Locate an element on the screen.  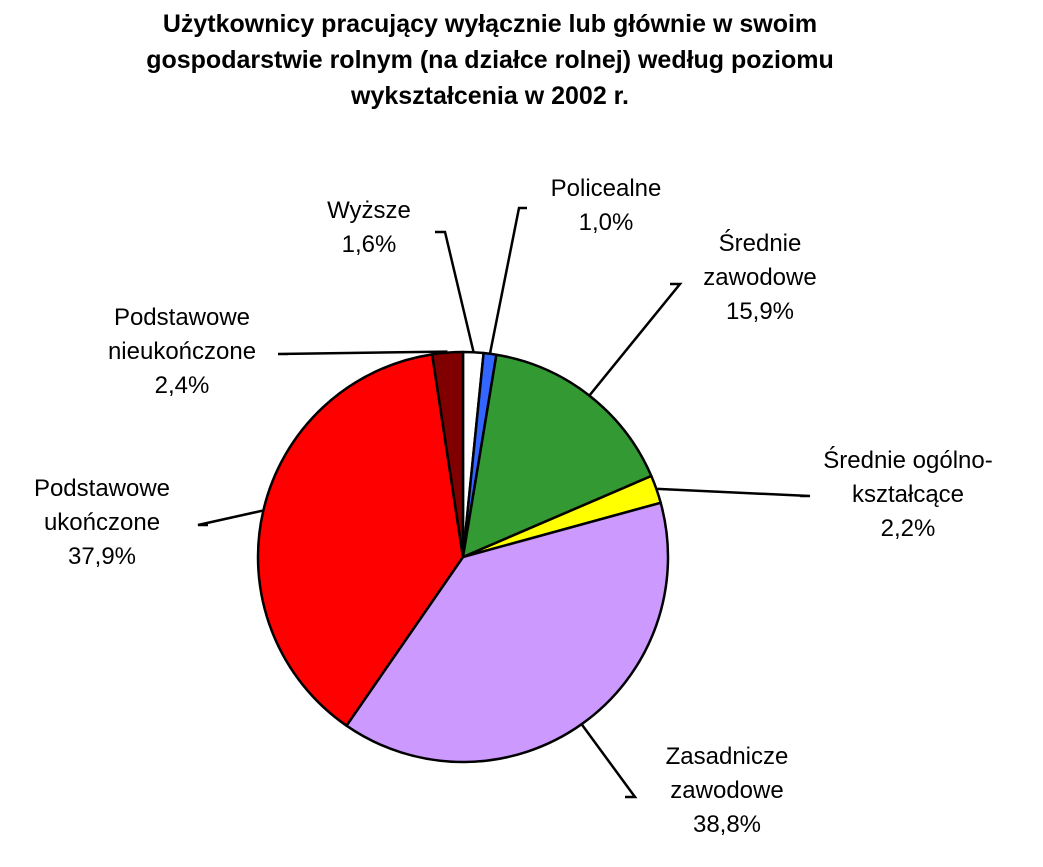
slice-label-srednie-zawodowe: Średnie zawodowe 15,9% is located at coordinates (759, 277).